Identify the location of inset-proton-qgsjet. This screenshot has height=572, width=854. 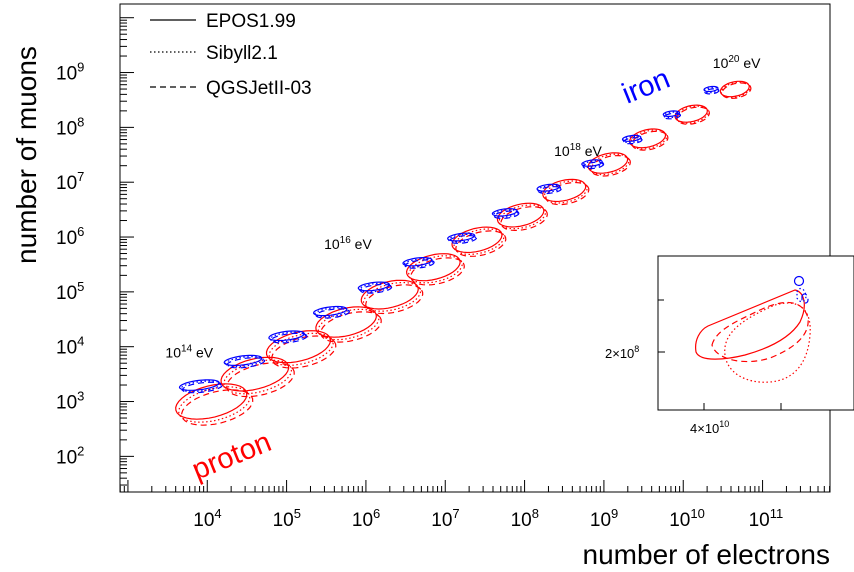
(760, 332).